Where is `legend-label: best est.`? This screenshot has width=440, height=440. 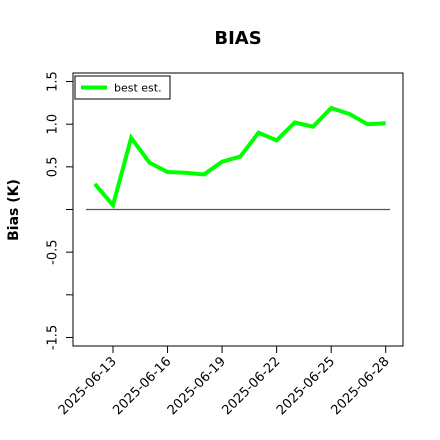
legend-label: best est. is located at coordinates (138, 88).